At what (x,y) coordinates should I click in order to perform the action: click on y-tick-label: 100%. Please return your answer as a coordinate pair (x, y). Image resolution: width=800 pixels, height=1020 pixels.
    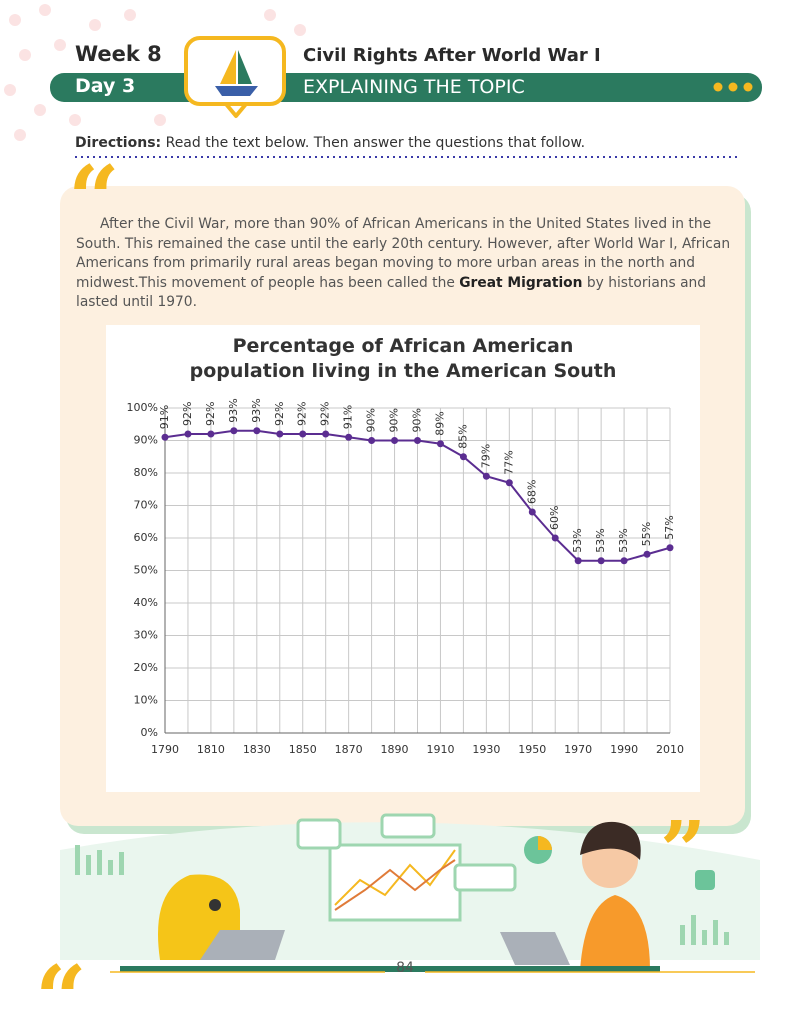
    Looking at the image, I should click on (142, 407).